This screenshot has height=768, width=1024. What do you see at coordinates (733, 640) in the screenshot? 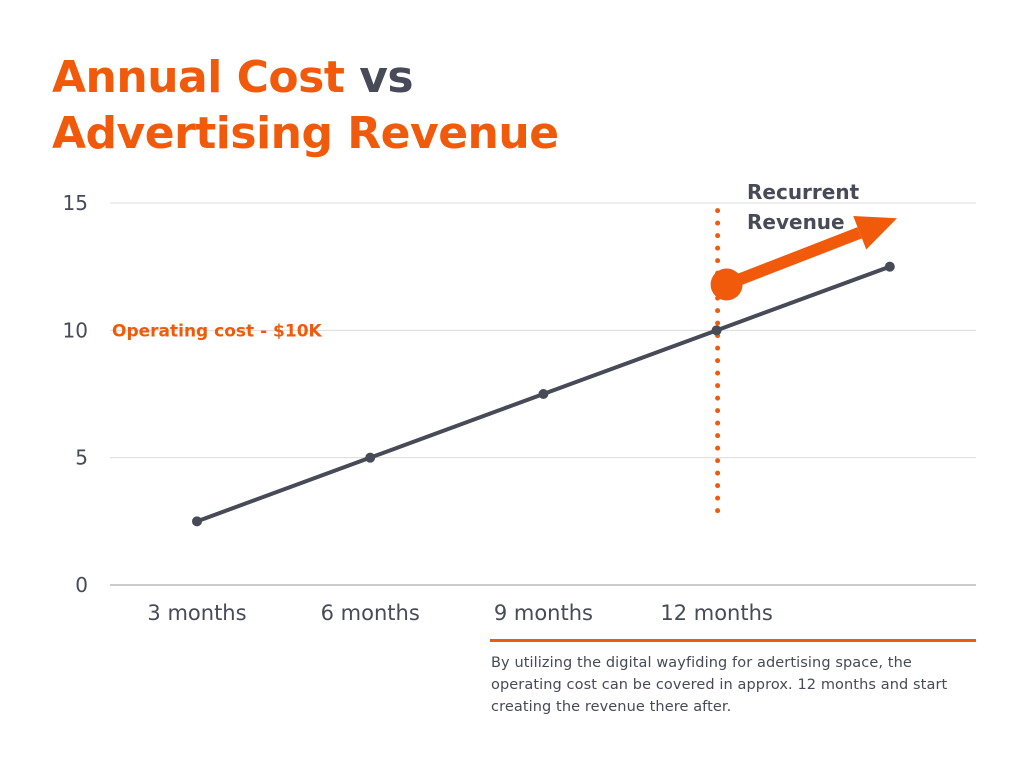
I see `footnote-divider` at bounding box center [733, 640].